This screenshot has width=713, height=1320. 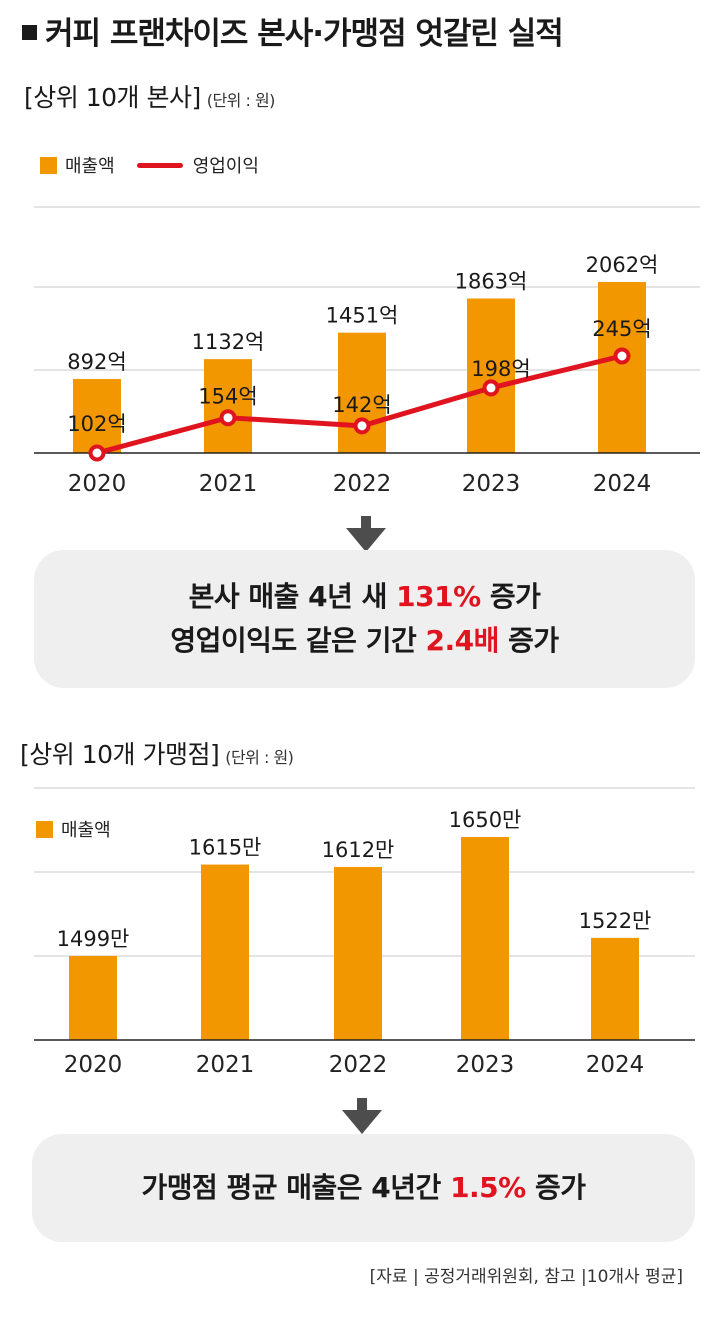 What do you see at coordinates (228, 342) in the screenshot?
I see `bar-value-label: 1132억` at bounding box center [228, 342].